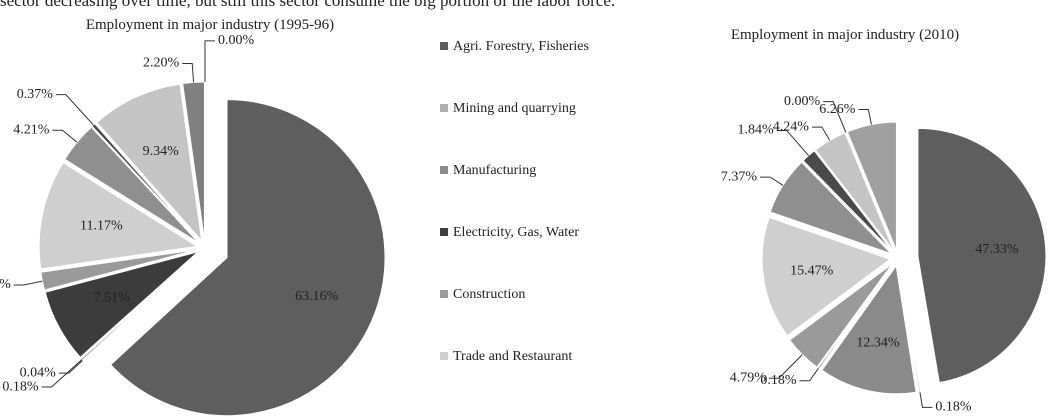 This screenshot has width=1055, height=418. I want to click on legend-entry: Construction, so click(521, 294).